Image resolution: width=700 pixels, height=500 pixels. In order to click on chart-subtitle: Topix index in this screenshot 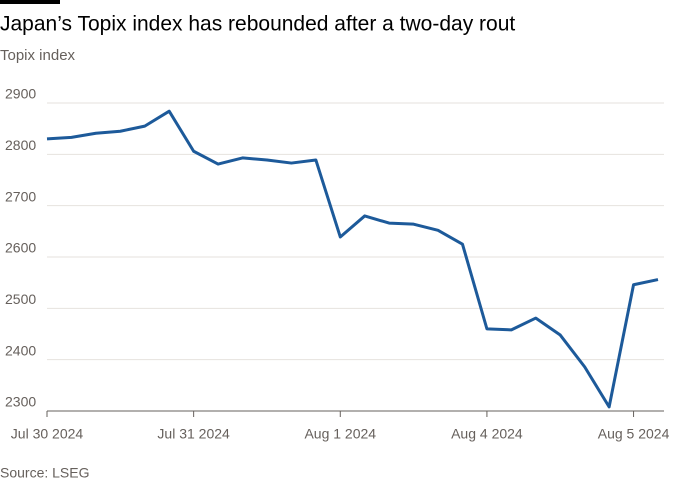, I will do `click(38, 55)`.